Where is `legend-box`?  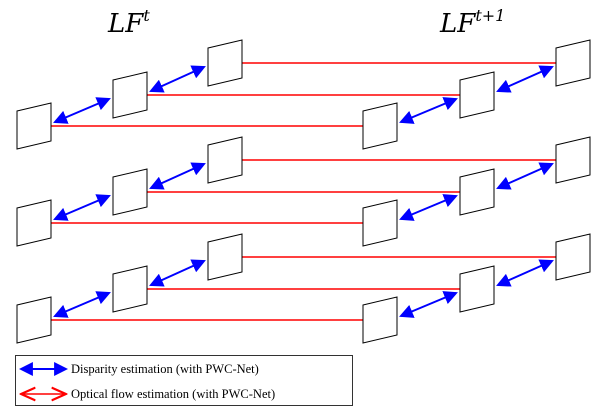 legend-box is located at coordinates (184, 380).